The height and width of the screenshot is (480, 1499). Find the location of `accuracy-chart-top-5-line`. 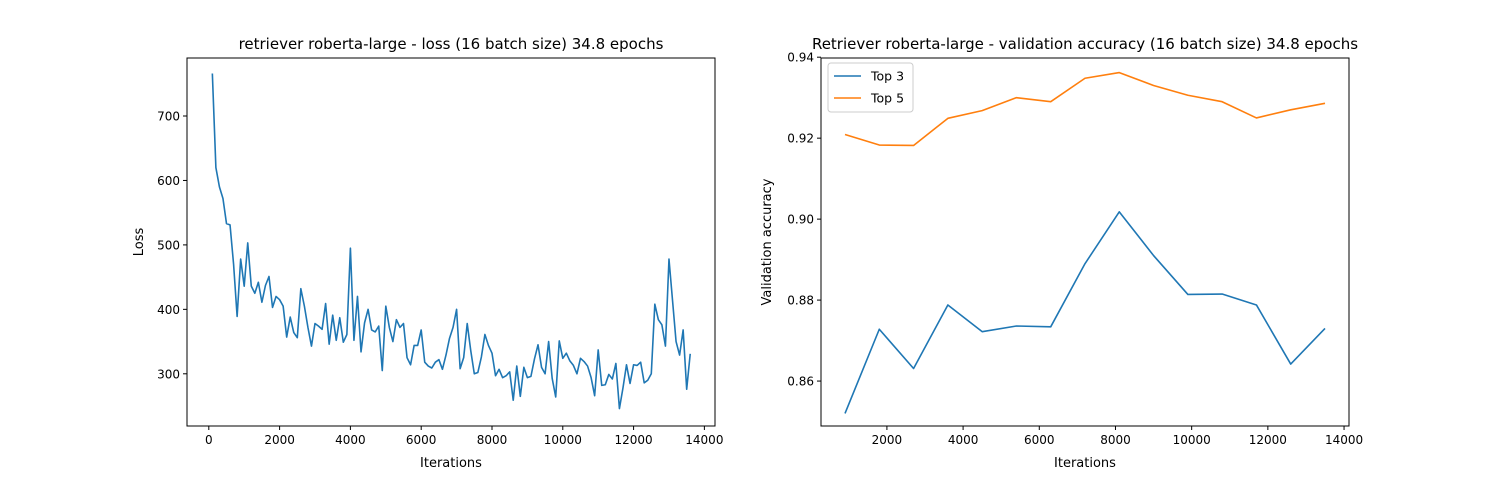

accuracy-chart-top-5-line is located at coordinates (1085, 109).